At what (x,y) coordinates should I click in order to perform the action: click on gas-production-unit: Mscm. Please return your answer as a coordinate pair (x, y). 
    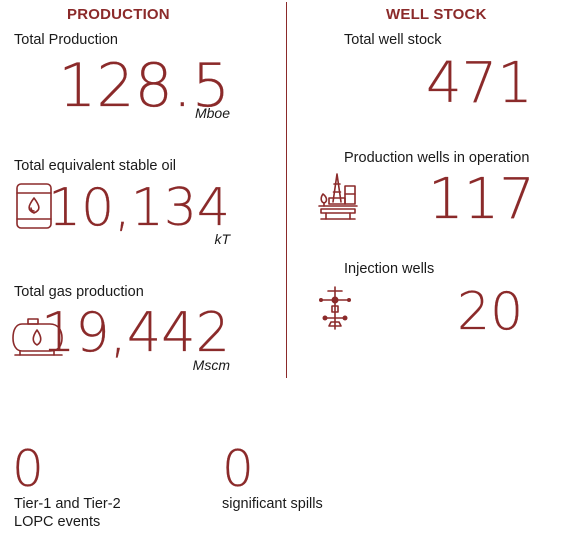
    Looking at the image, I should click on (211, 365).